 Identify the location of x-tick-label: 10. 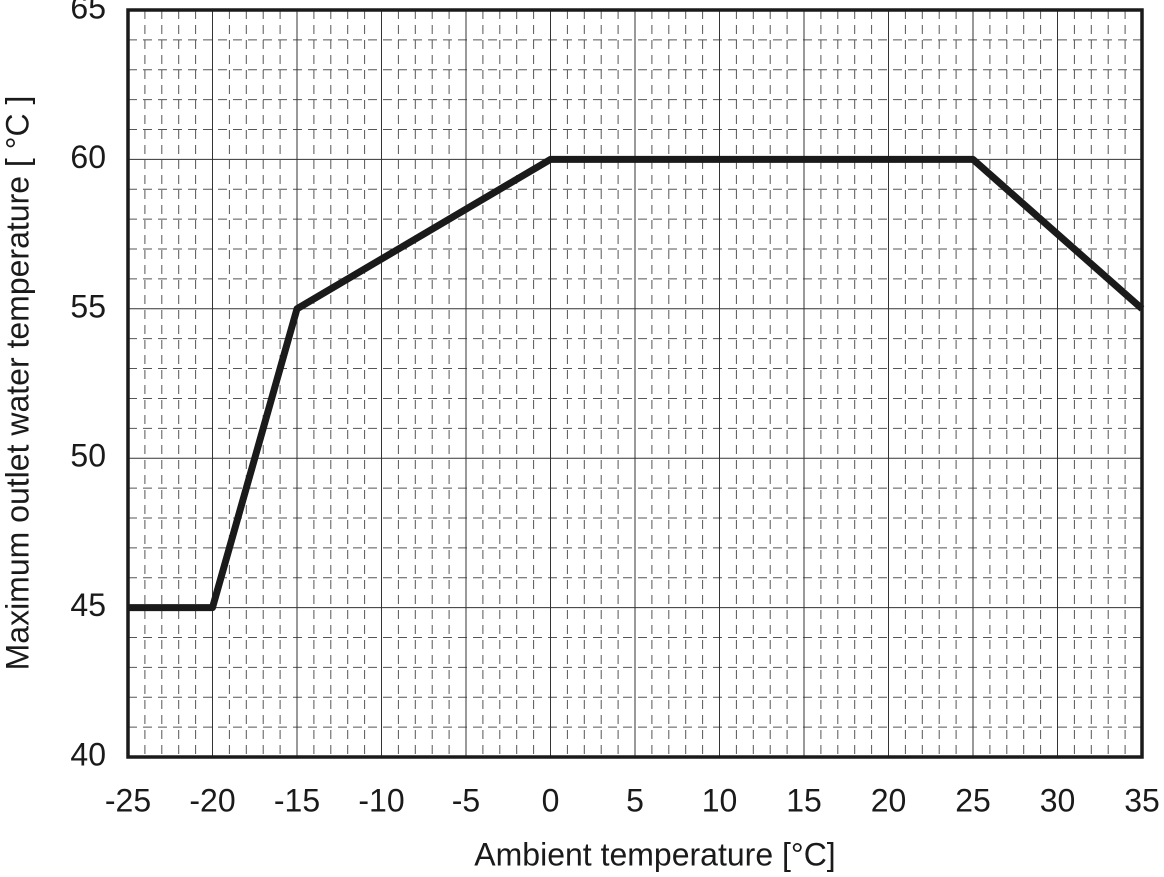
(720, 800).